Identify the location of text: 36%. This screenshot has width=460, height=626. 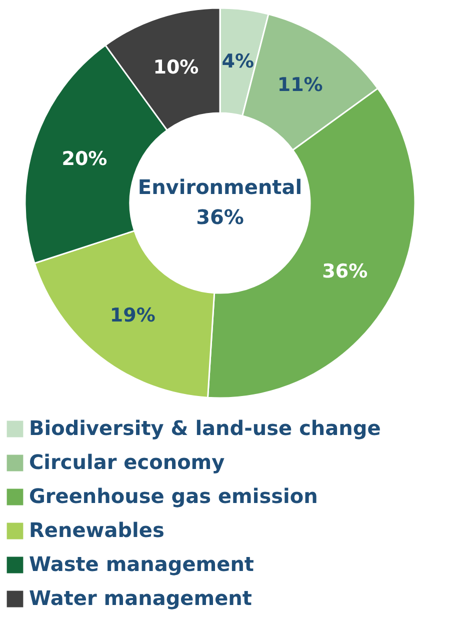
(220, 217).